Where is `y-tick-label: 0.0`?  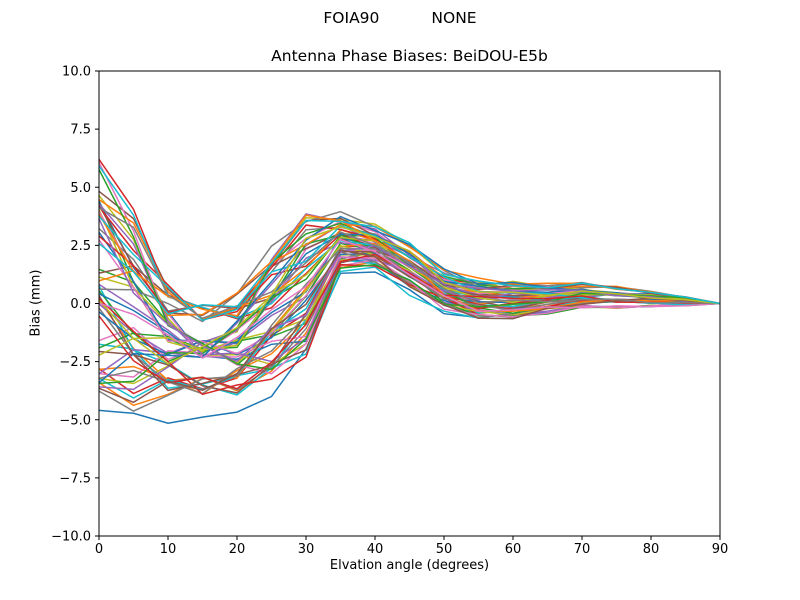 y-tick-label: 0.0 is located at coordinates (80, 304).